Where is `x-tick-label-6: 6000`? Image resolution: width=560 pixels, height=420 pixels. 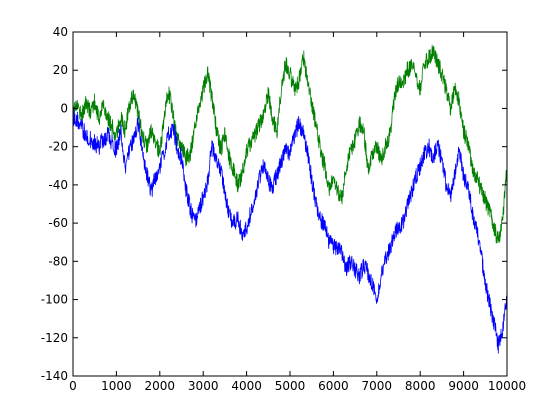
x-tick-label-6: 6000 is located at coordinates (333, 386).